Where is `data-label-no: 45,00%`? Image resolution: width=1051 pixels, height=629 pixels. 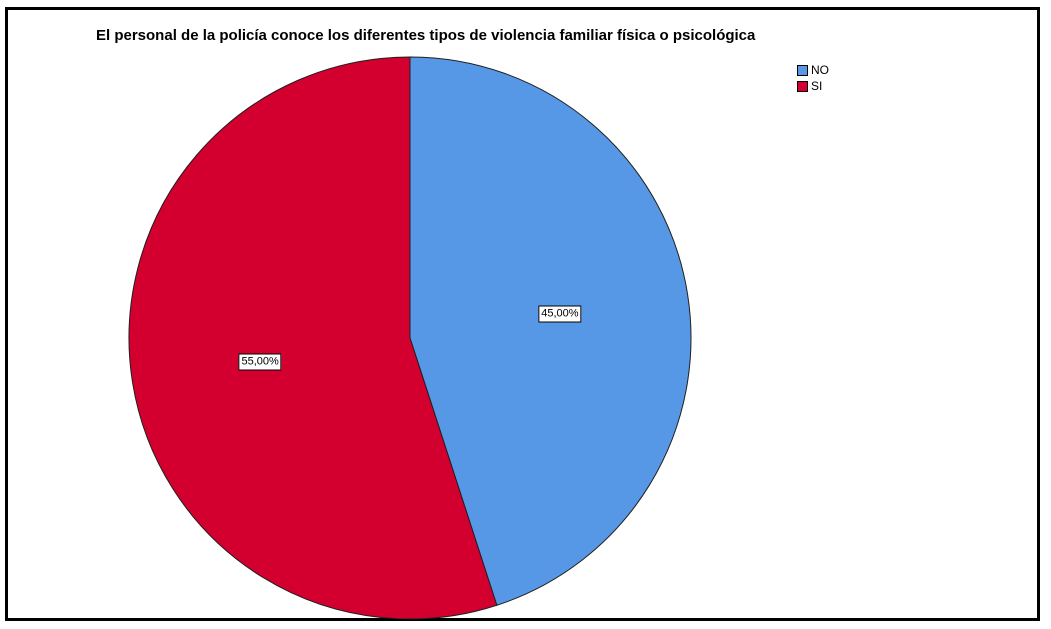 data-label-no: 45,00% is located at coordinates (560, 314).